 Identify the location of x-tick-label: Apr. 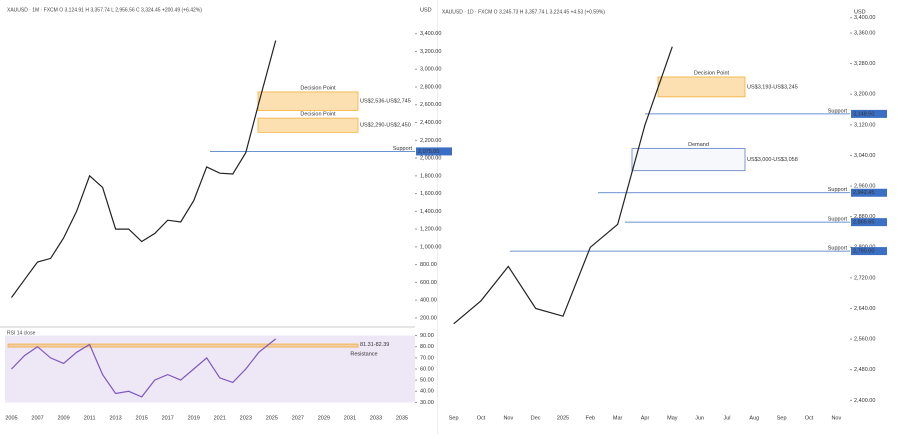
(645, 418).